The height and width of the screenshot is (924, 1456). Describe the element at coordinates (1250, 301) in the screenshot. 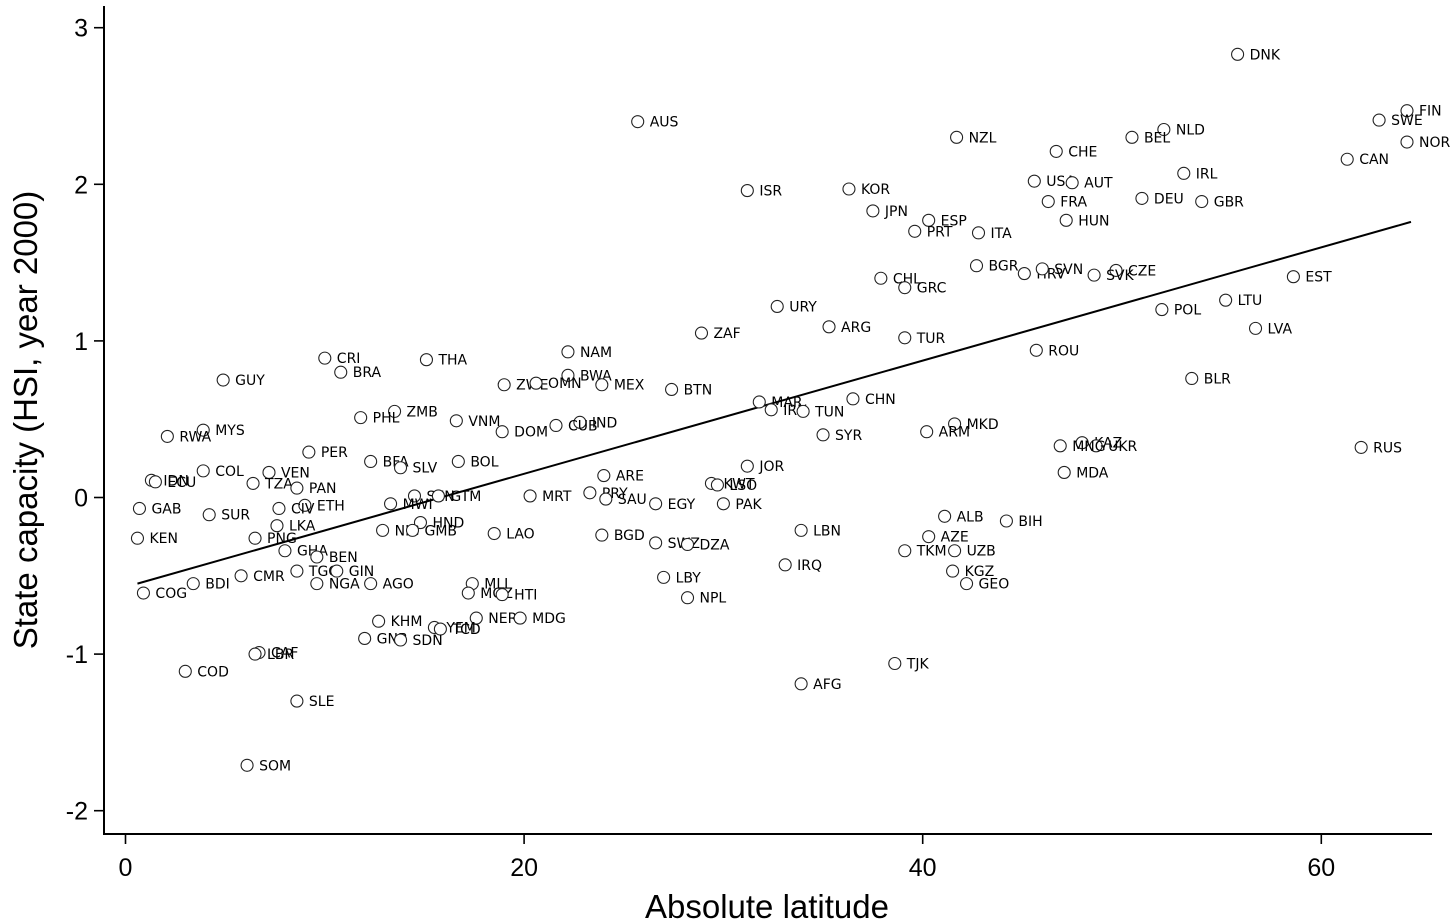

I see `point-label: LTU` at that location.